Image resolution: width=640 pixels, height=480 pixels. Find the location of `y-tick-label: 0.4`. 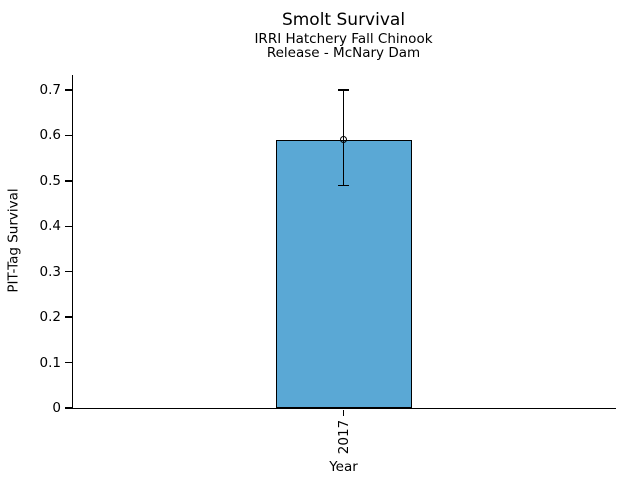

y-tick-label: 0.4 is located at coordinates (50, 226).